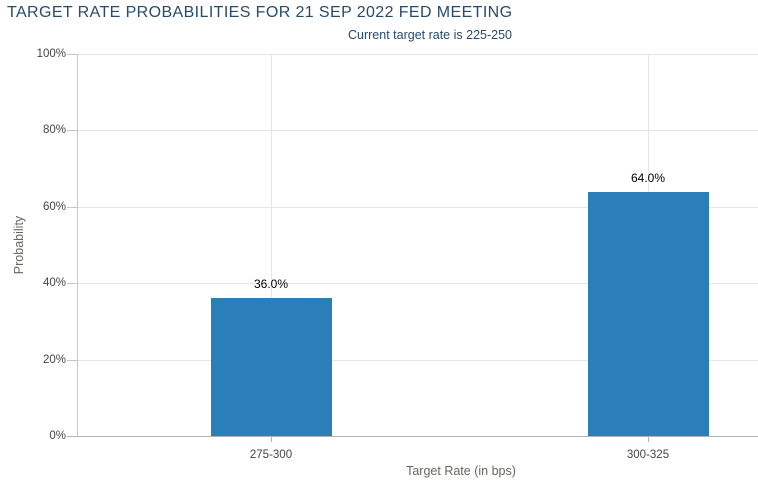  What do you see at coordinates (57, 436) in the screenshot?
I see `y-tick-label: 0%` at bounding box center [57, 436].